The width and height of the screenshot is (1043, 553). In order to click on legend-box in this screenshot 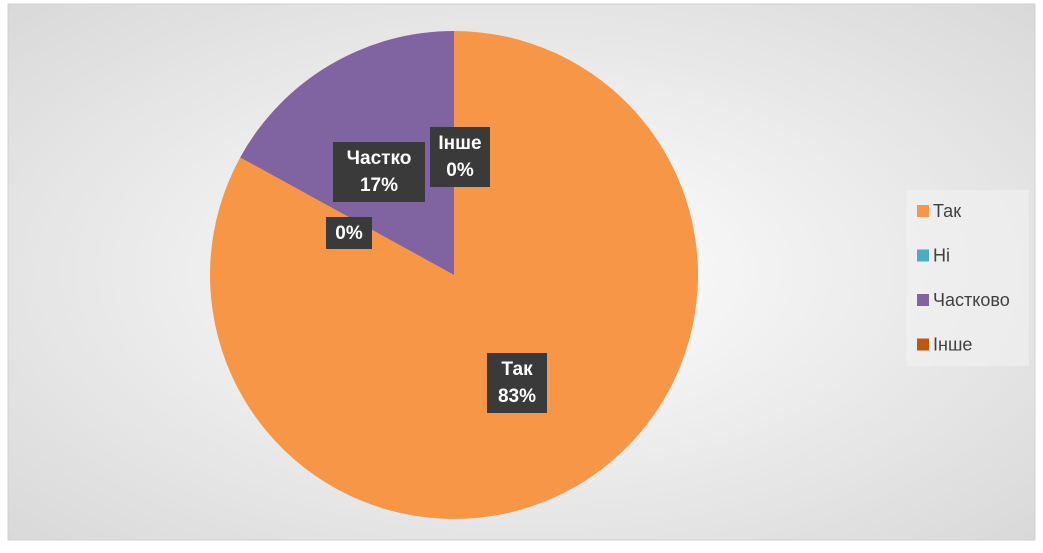, I will do `click(968, 278)`.